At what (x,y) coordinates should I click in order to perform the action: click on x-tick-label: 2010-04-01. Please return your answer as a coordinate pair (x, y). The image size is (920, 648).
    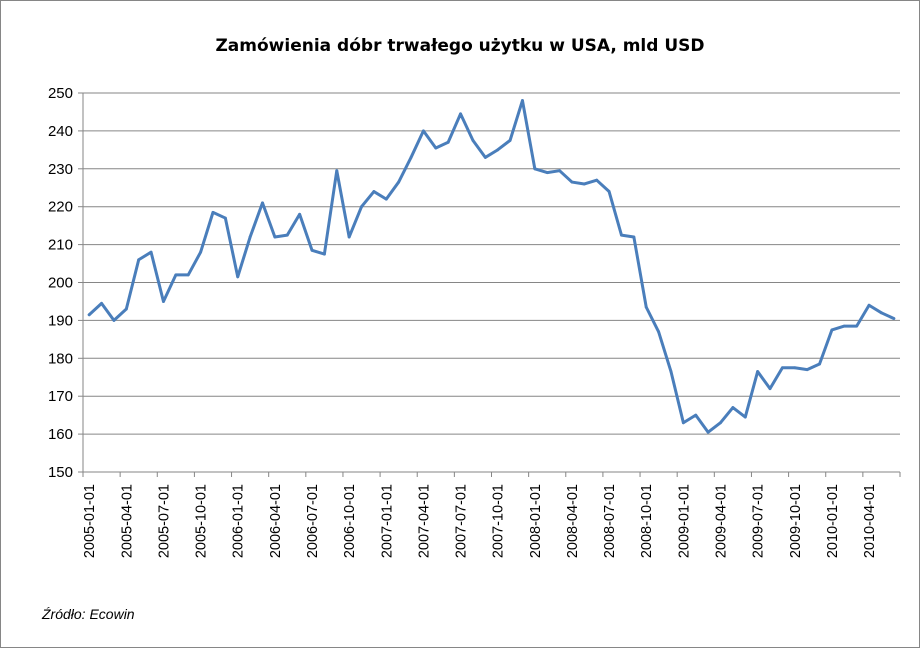
    Looking at the image, I should click on (870, 521).